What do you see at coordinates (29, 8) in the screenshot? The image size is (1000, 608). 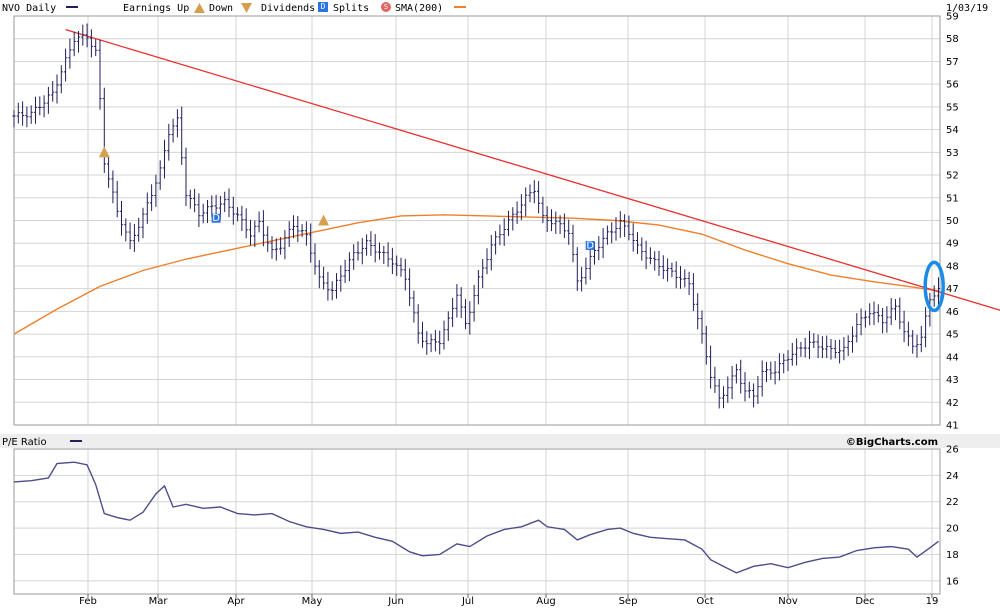 I see `ticker-label: NVO Daily` at bounding box center [29, 8].